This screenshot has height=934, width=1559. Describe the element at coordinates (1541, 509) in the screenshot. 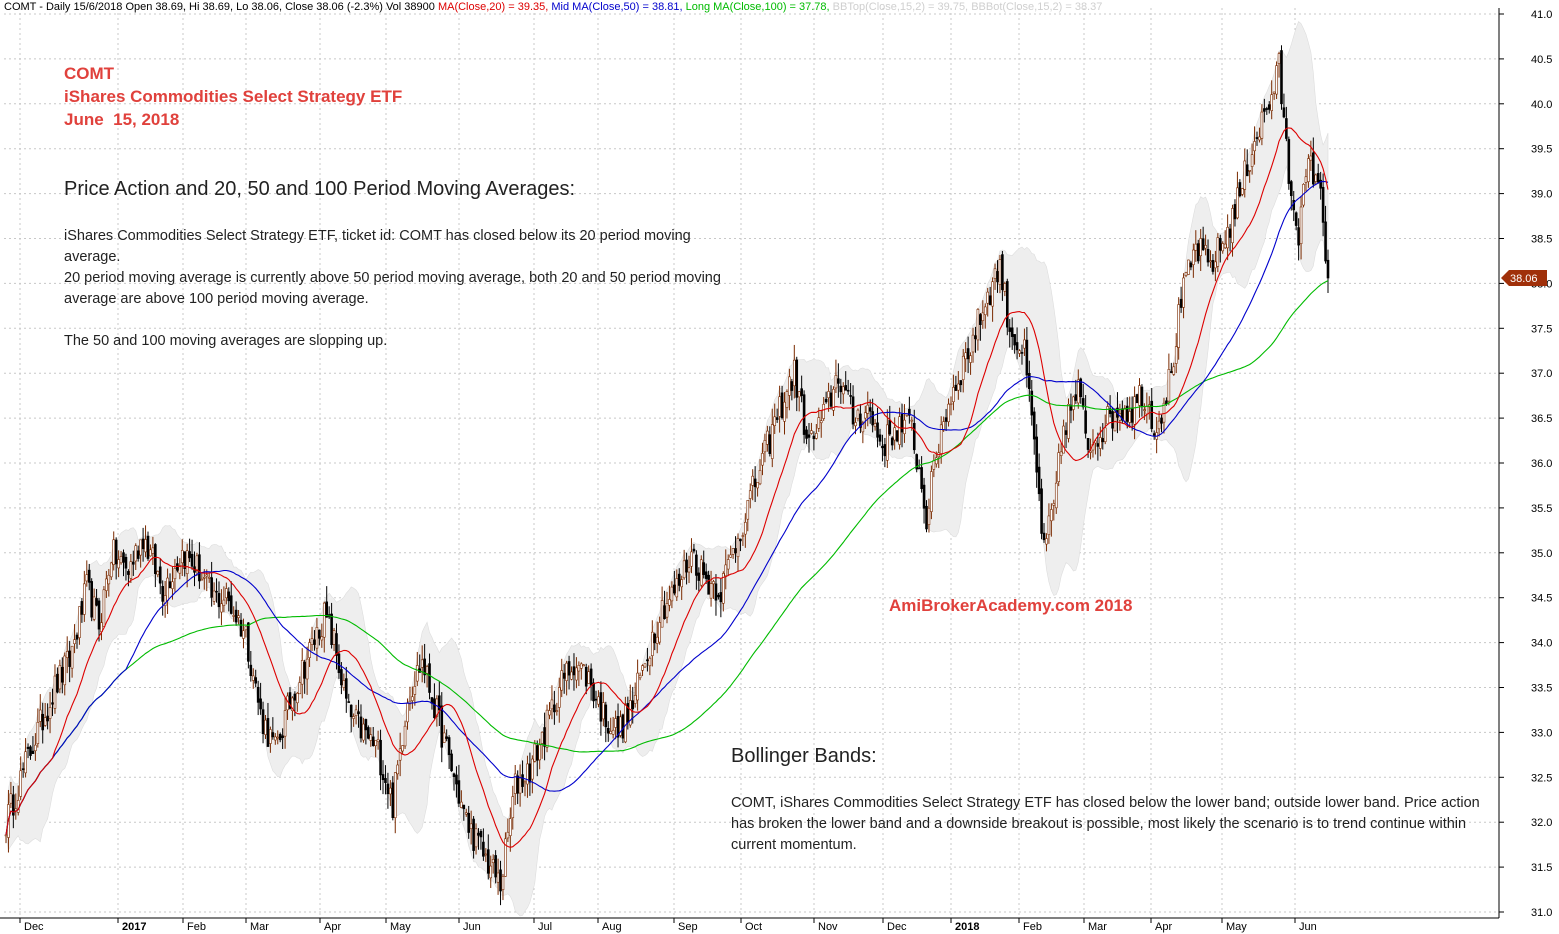

I see `y-tick-label: 35.5` at that location.